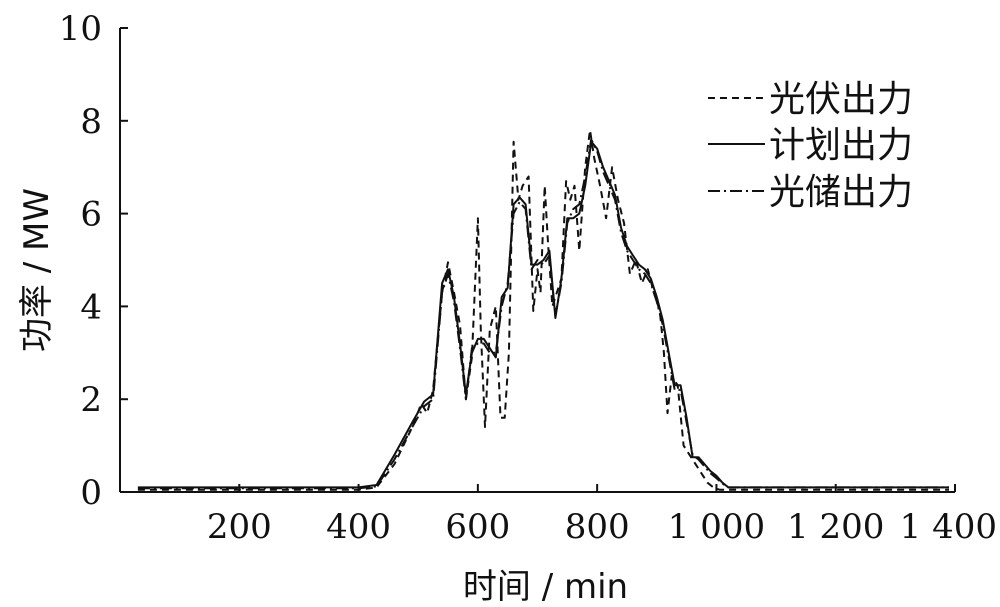  Describe the element at coordinates (716, 527) in the screenshot. I see `x-tick-label: 1 000` at that location.